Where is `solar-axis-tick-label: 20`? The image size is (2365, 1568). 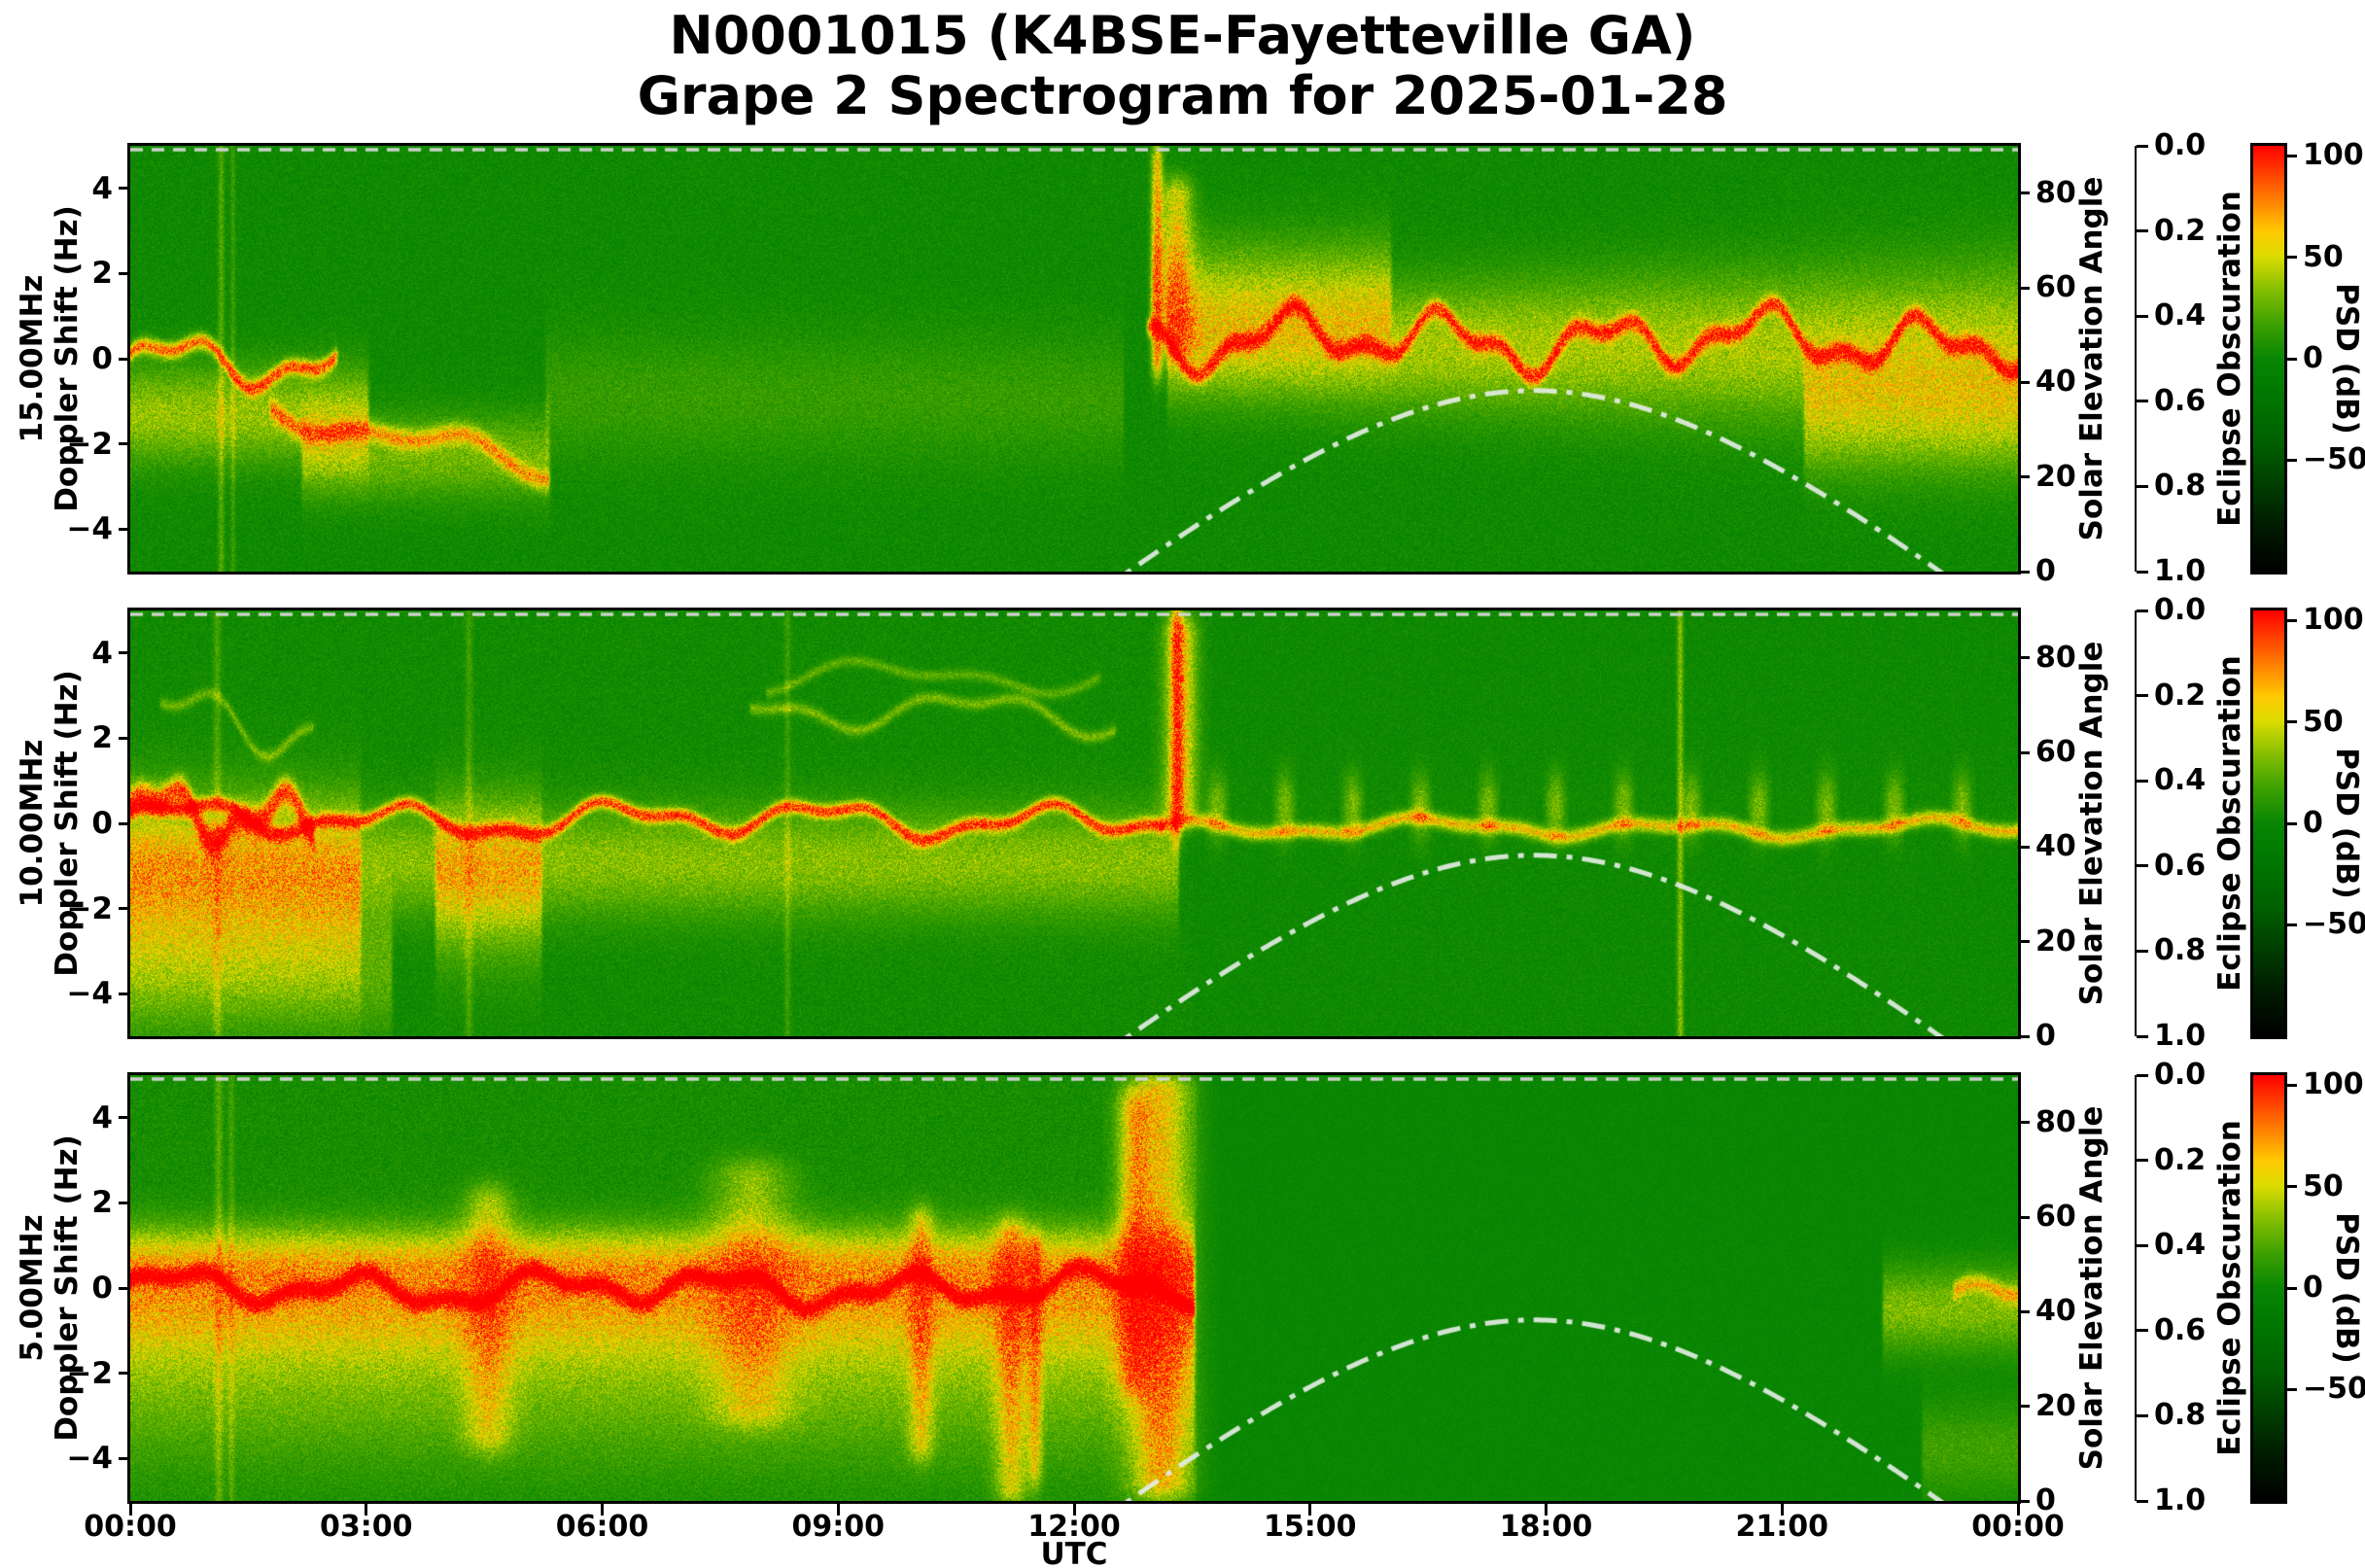
solar-axis-tick-label: 20 is located at coordinates (2055, 940).